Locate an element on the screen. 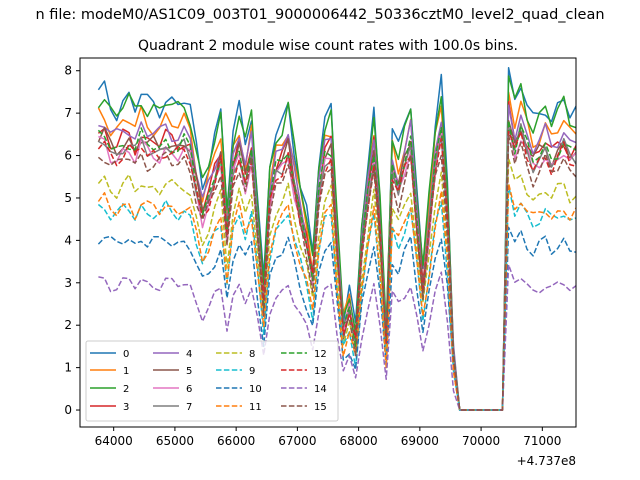 The image size is (640, 480). y-tick-label: 5 is located at coordinates (68, 198).